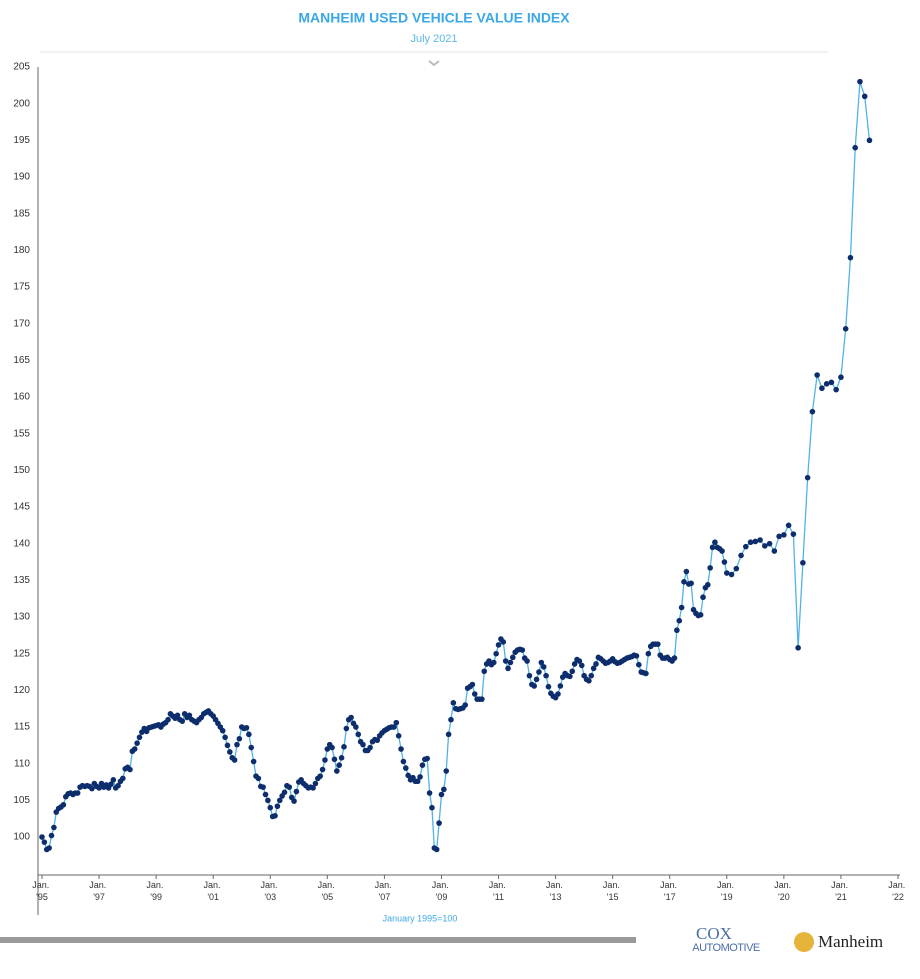 The image size is (920, 979). What do you see at coordinates (841, 897) in the screenshot?
I see `x-tick-label-line: '21` at bounding box center [841, 897].